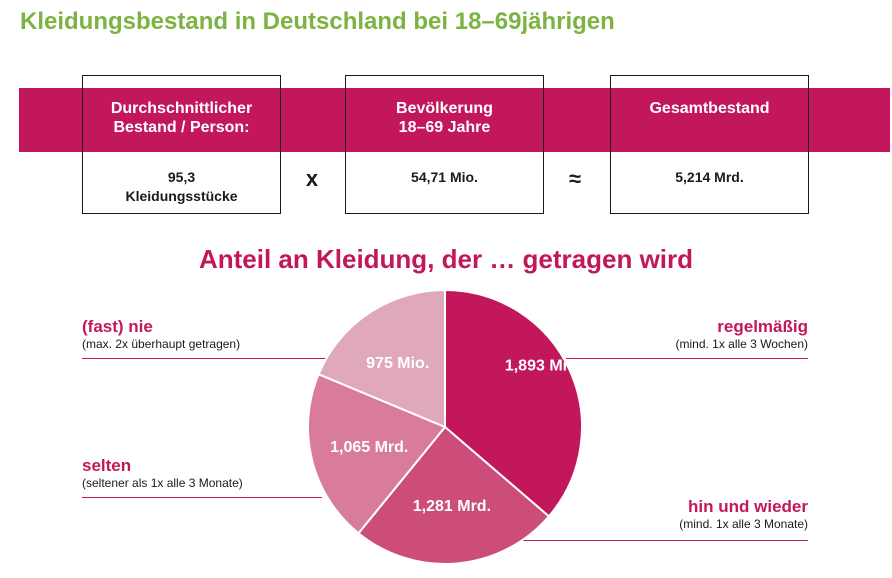  Describe the element at coordinates (687, 358) in the screenshot. I see `category-regelmaessig-rule` at that location.